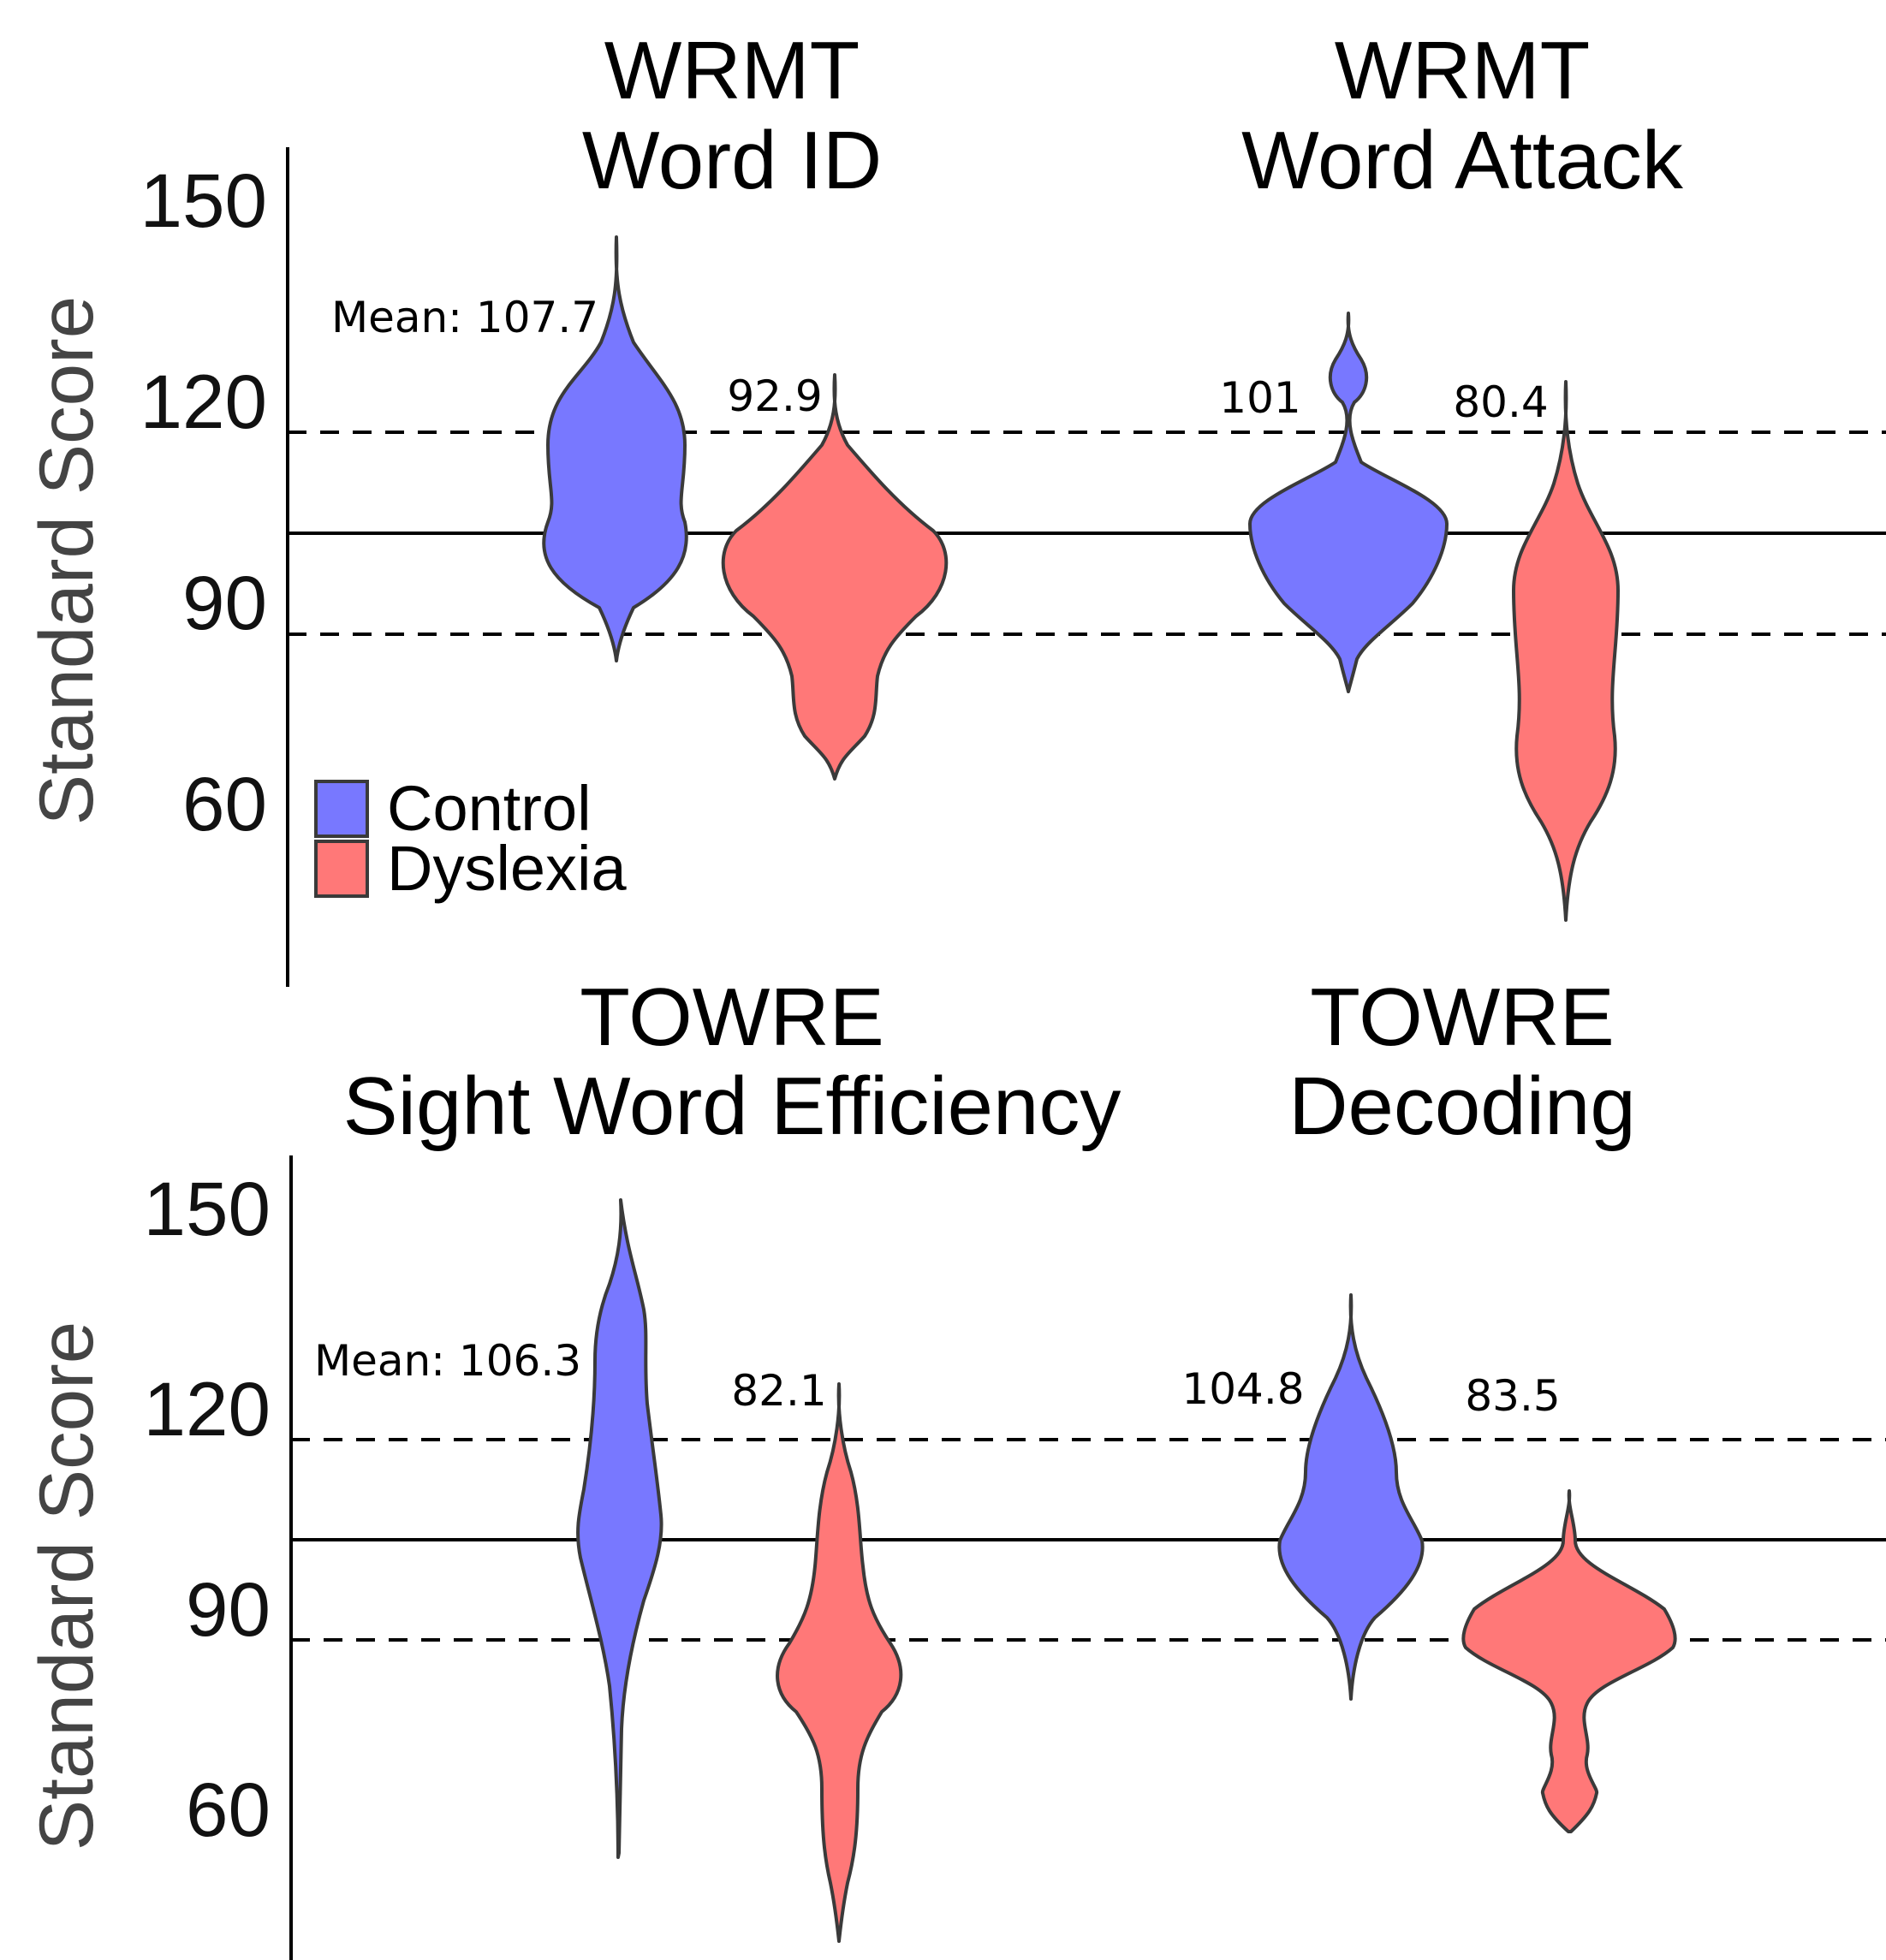  I want to click on panel-subtitle: Word Attack, so click(1462, 160).